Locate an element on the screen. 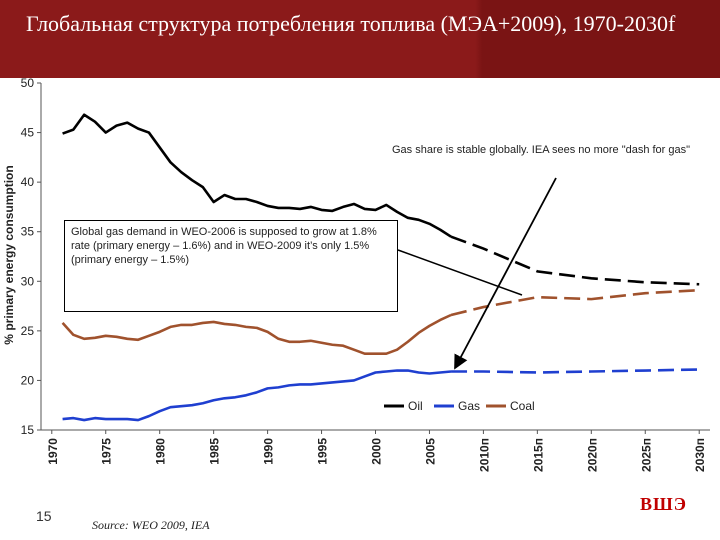 This screenshot has width=720, height=540. x-tick-label: 1995 is located at coordinates (323, 451).